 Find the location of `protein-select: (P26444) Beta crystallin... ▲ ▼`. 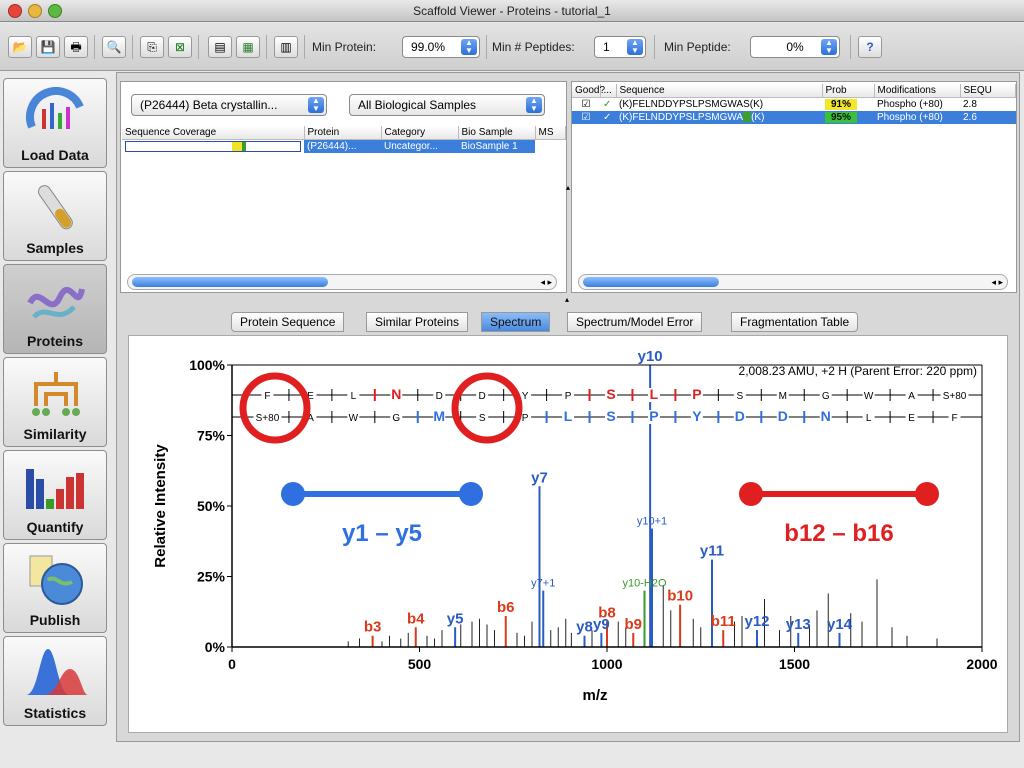

protein-select: (P26444) Beta crystallin... ▲ ▼ is located at coordinates (229, 105).